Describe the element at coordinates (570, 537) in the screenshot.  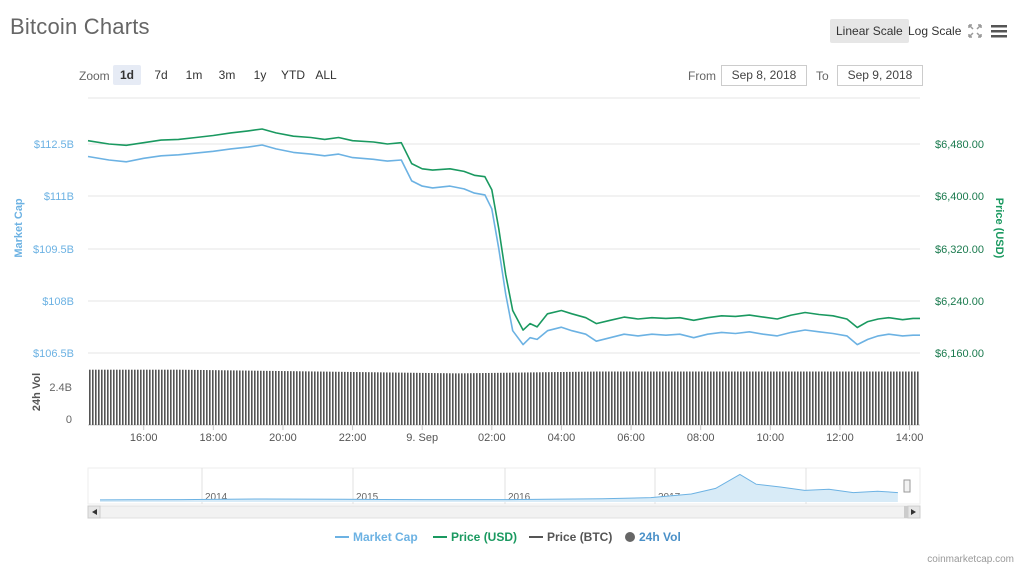
I see `legend-price-btc: Price (BTC)` at that location.